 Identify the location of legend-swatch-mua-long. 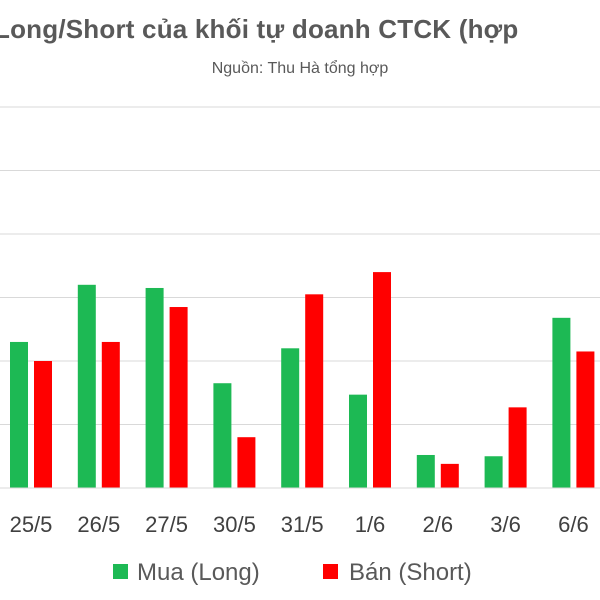
(120, 571).